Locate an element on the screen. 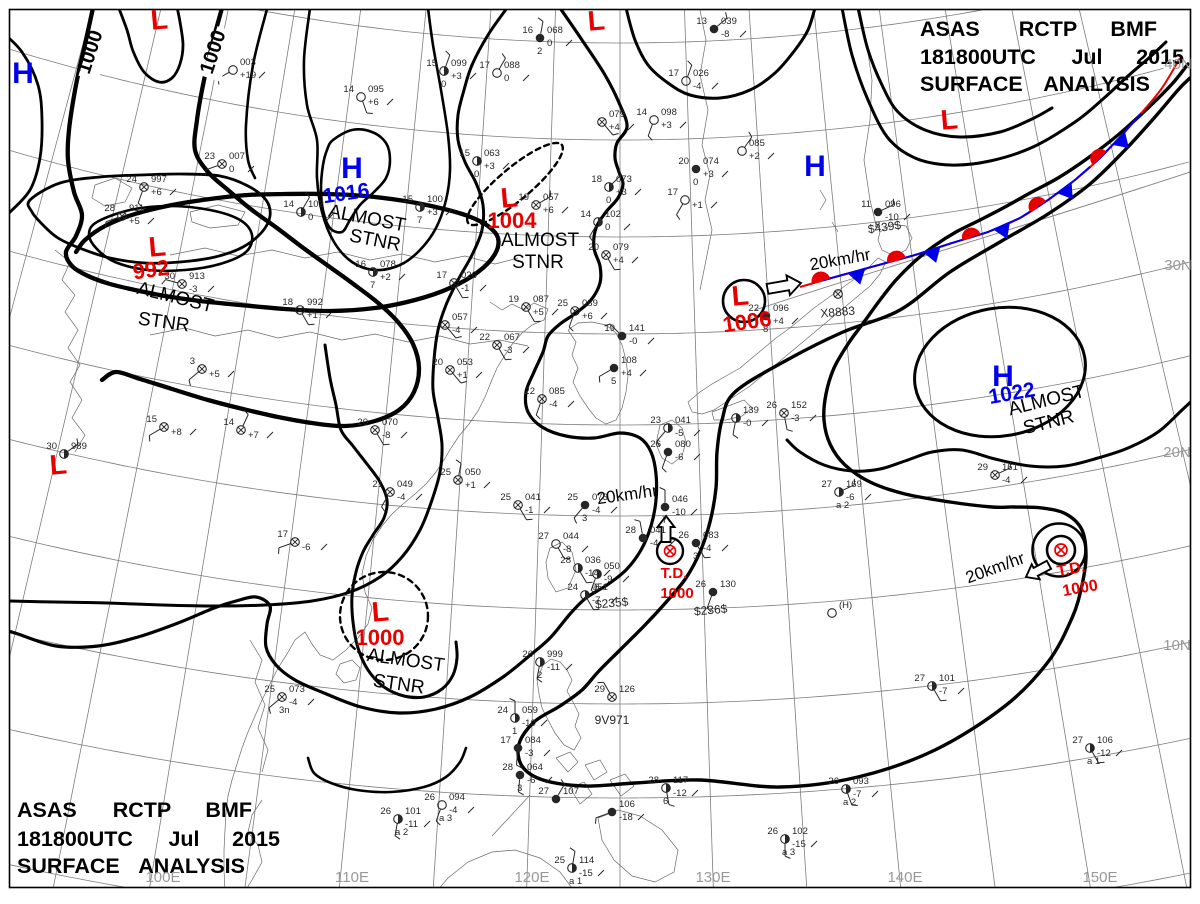 Image resolution: width=1200 pixels, height=904 pixels. svg-text: 140E is located at coordinates (904, 877).